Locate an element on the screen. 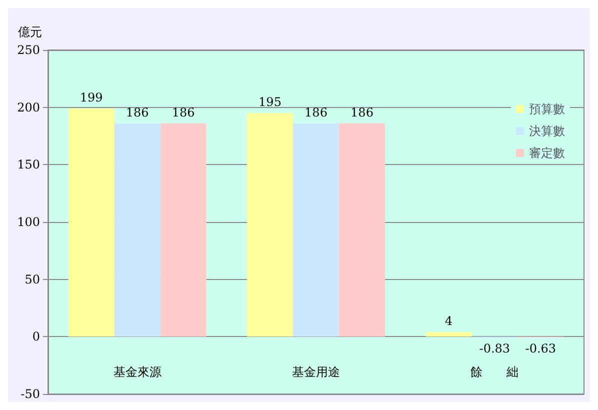 This screenshot has width=598, height=410. y-tick-label: 150 is located at coordinates (28, 165).